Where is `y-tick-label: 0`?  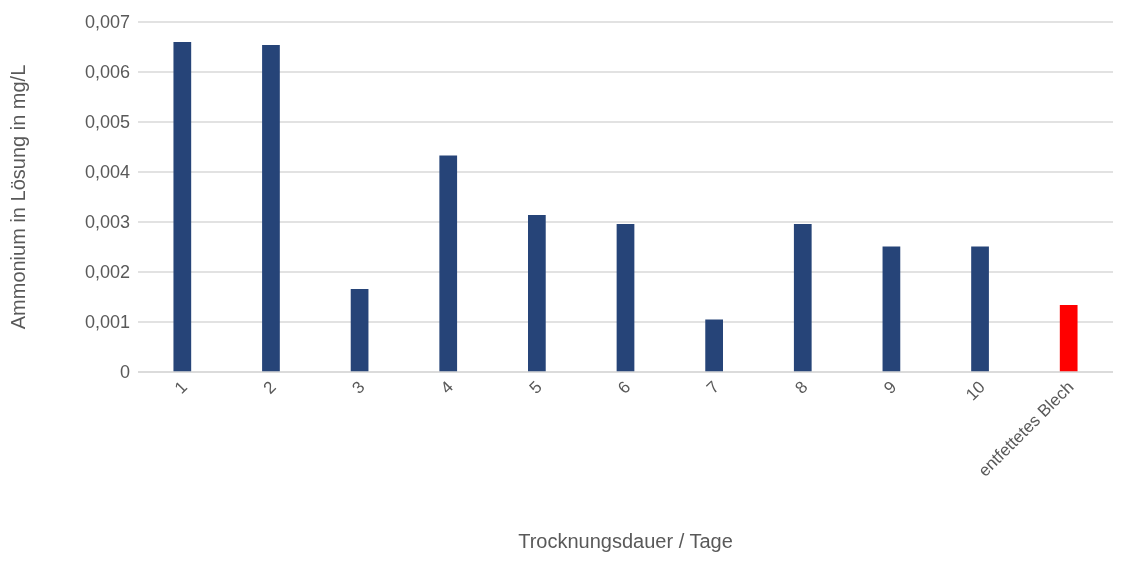
y-tick-label: 0 is located at coordinates (124, 372).